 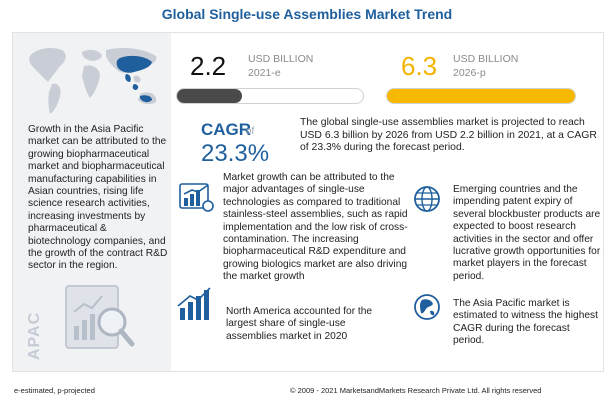 What do you see at coordinates (469, 73) in the screenshot?
I see `end-year: 2026-p` at bounding box center [469, 73].